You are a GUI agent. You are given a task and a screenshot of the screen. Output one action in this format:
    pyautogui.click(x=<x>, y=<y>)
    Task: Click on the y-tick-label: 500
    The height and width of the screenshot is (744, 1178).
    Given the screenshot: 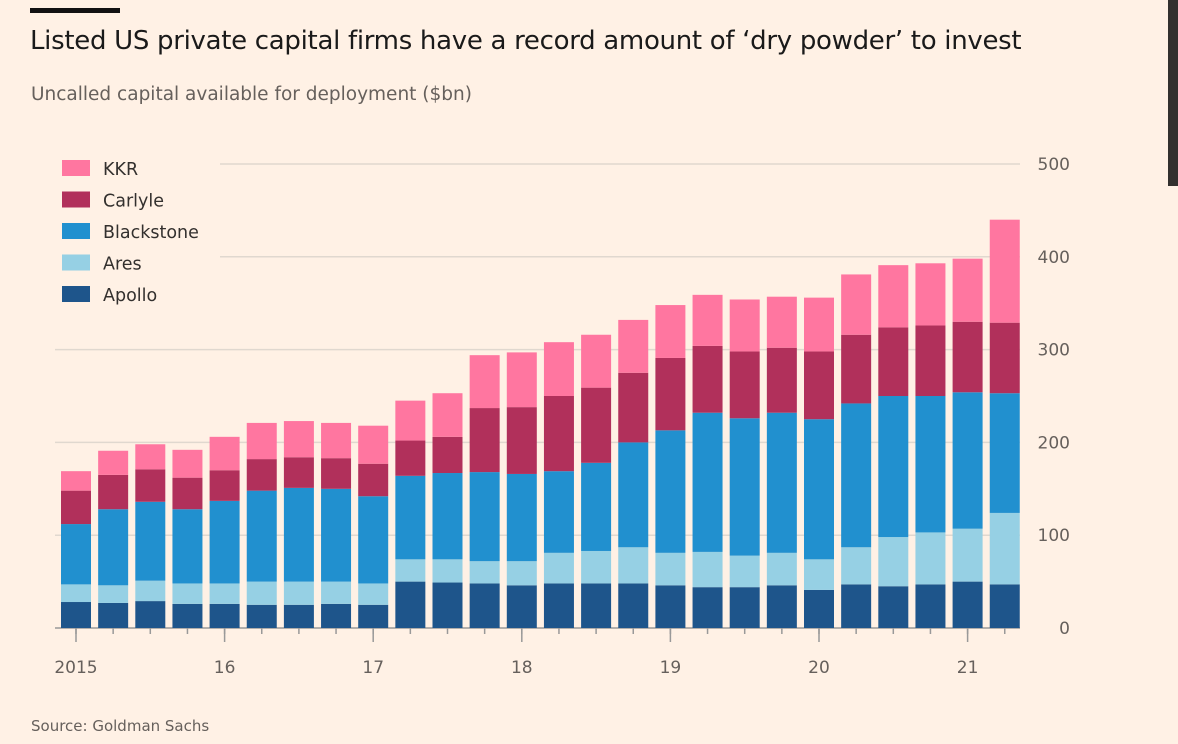 What is the action you would take?
    pyautogui.click(x=1054, y=165)
    